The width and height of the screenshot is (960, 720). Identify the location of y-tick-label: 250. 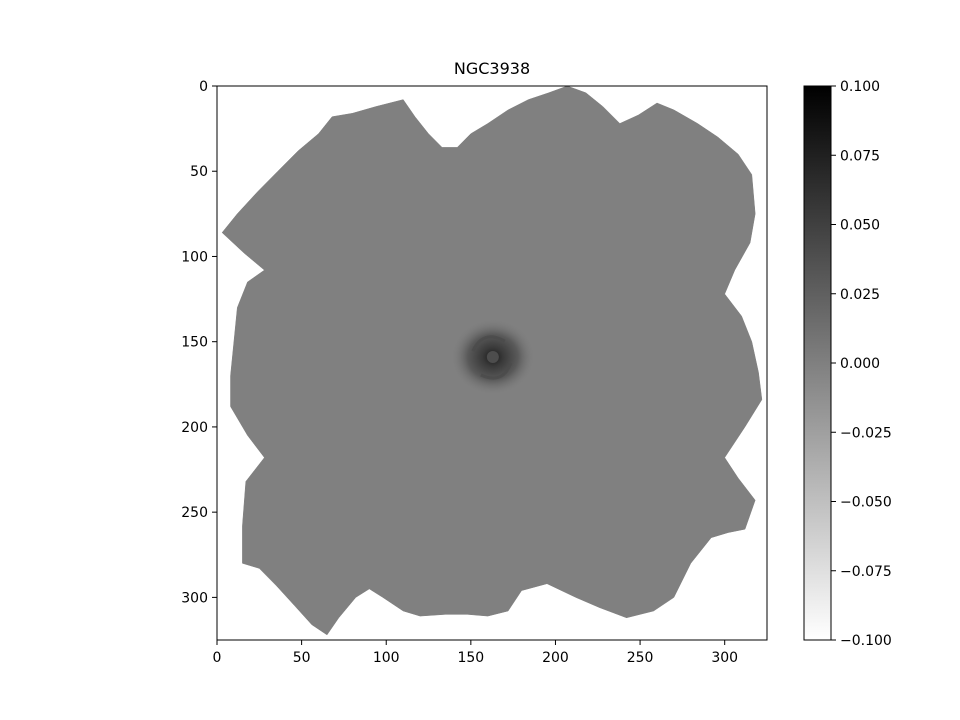
(194, 513).